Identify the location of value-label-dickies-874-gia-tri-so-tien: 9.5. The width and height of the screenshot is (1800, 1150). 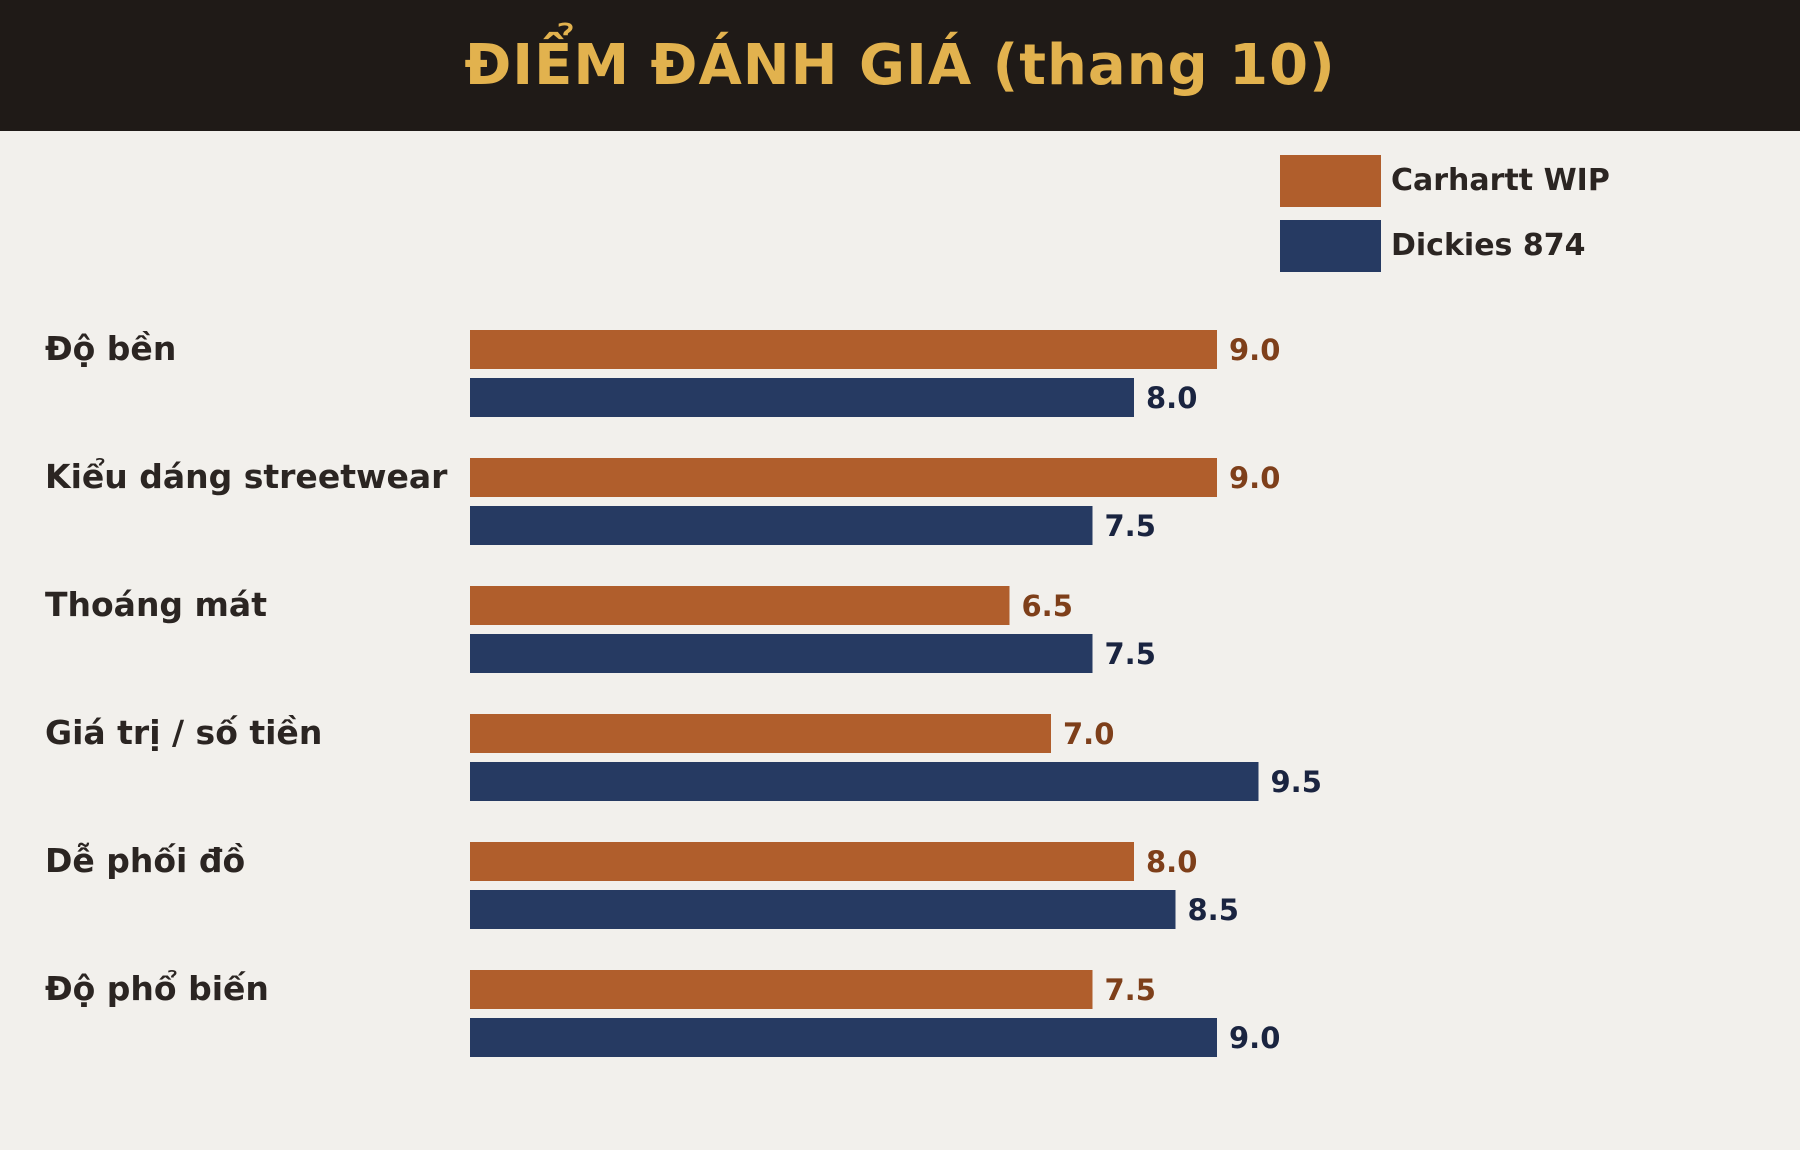
(1296, 782).